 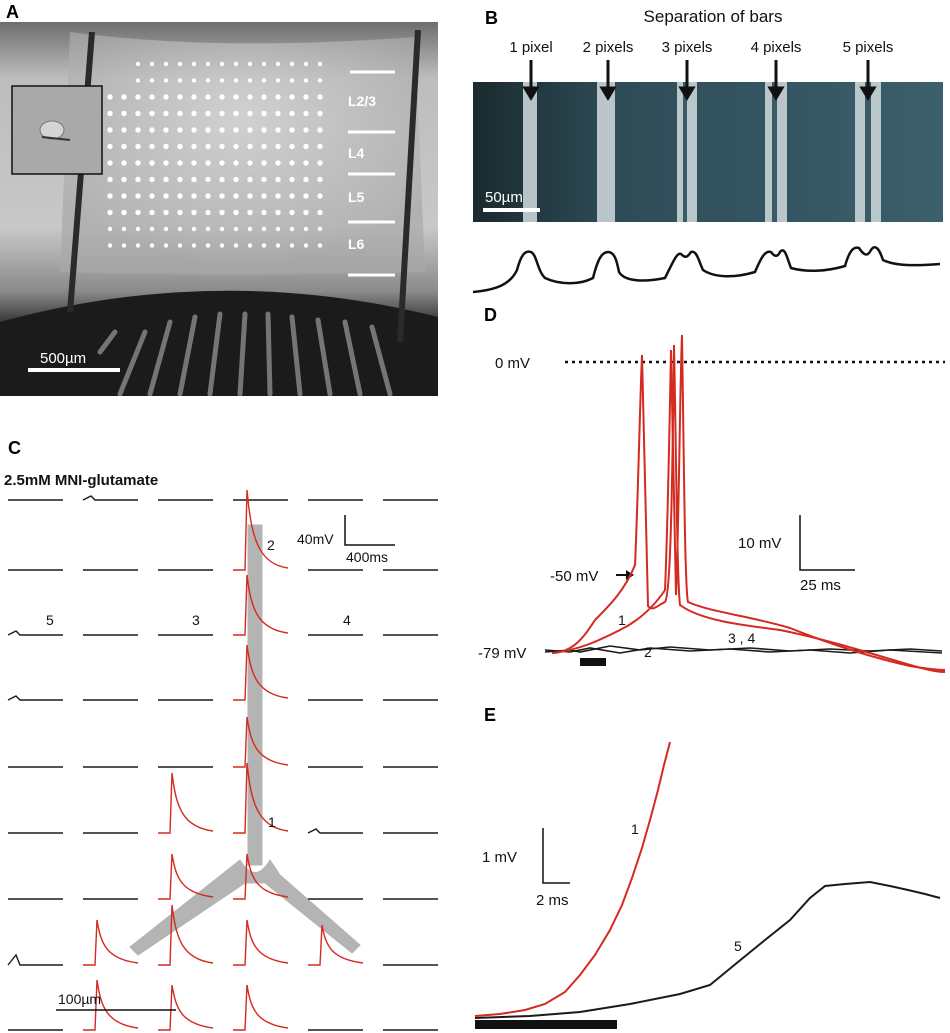 I want to click on stim-bar-e, so click(x=546, y=1024).